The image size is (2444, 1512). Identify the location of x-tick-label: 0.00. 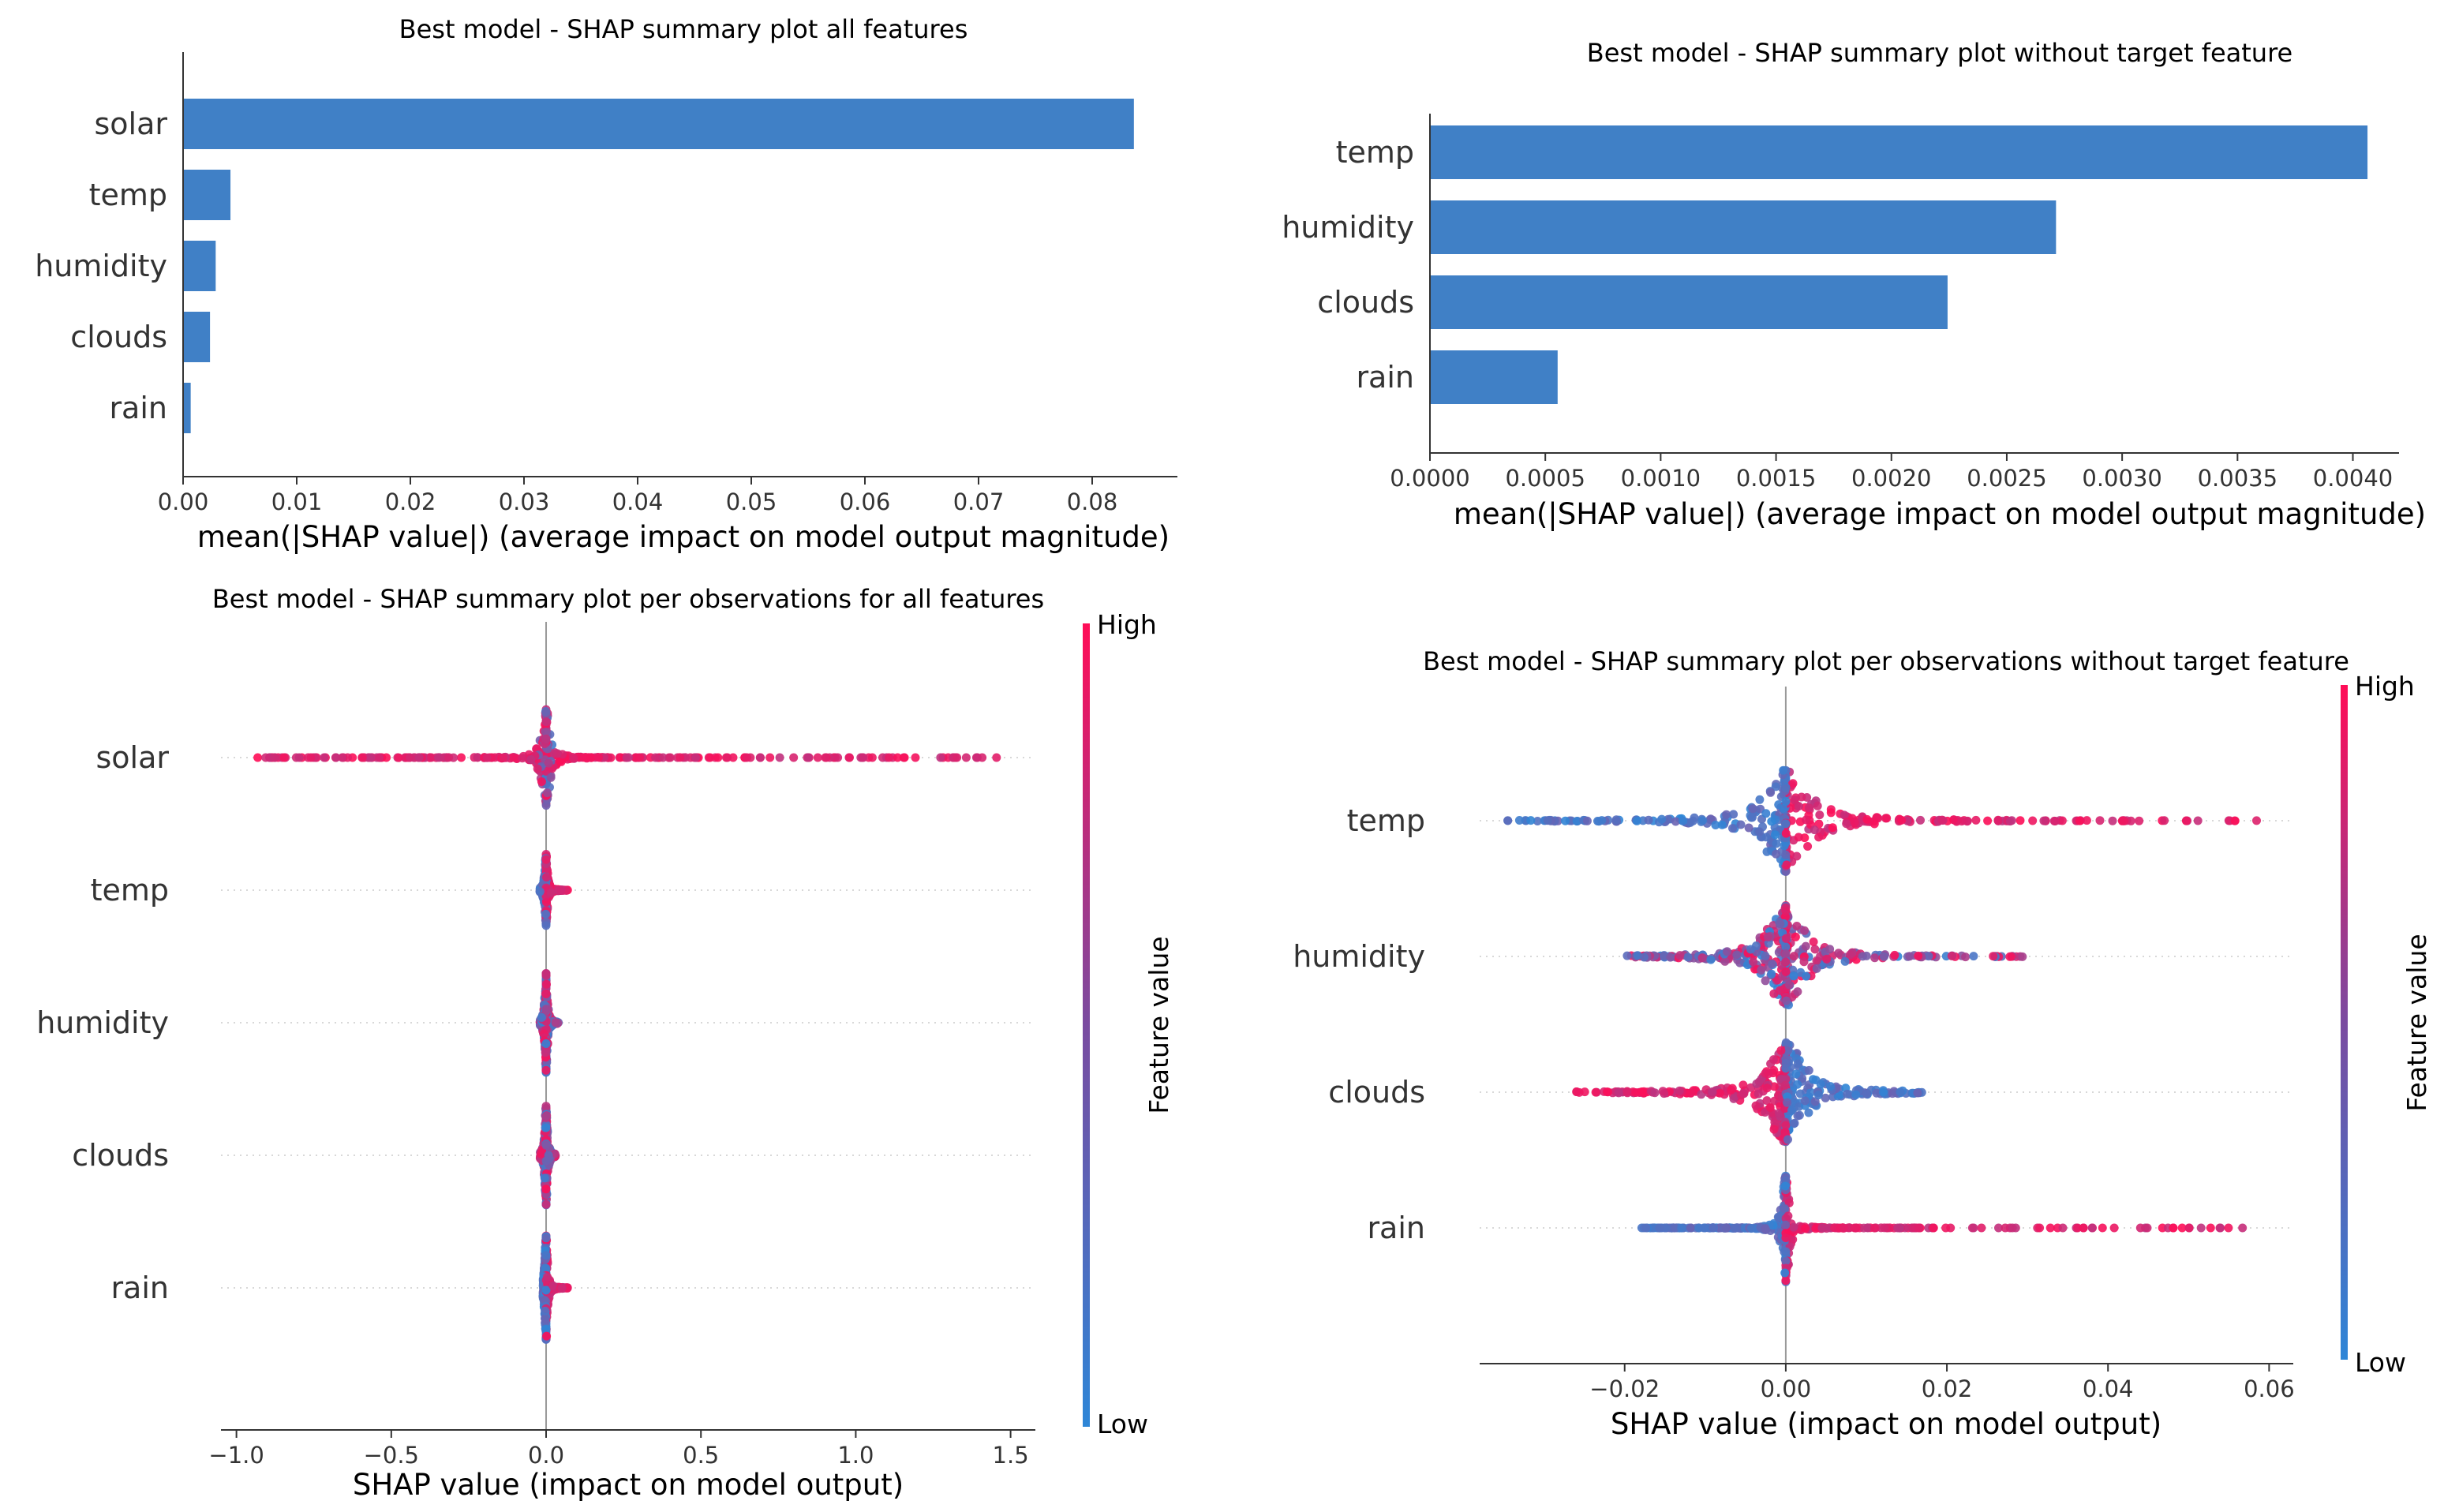
(183, 501).